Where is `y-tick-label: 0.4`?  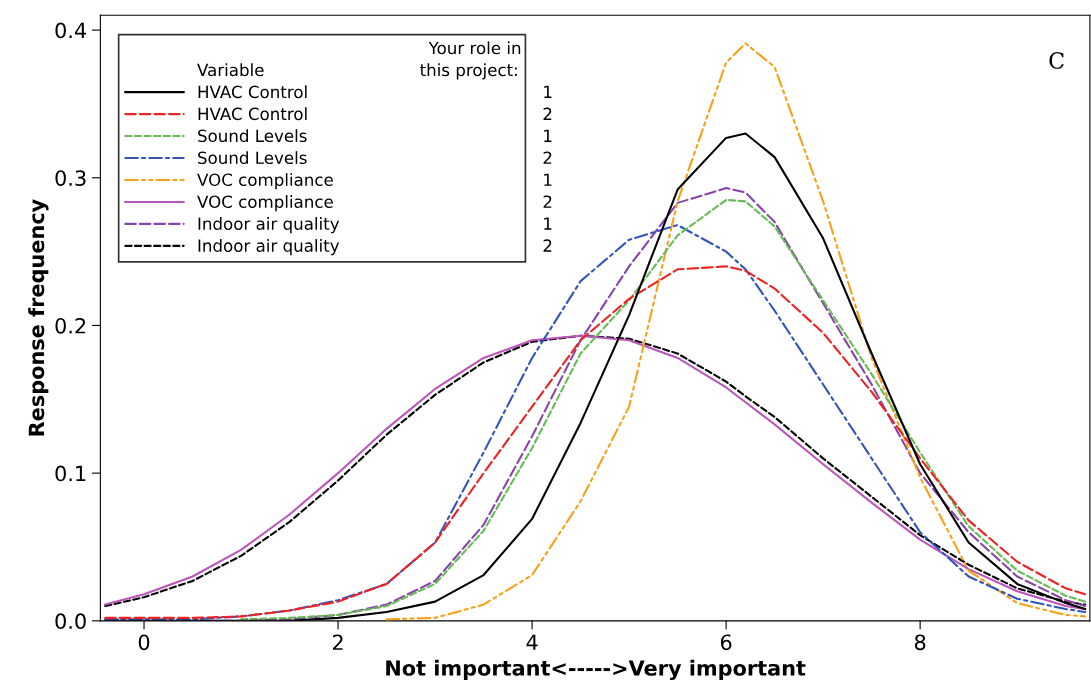
y-tick-label: 0.4 is located at coordinates (71, 30).